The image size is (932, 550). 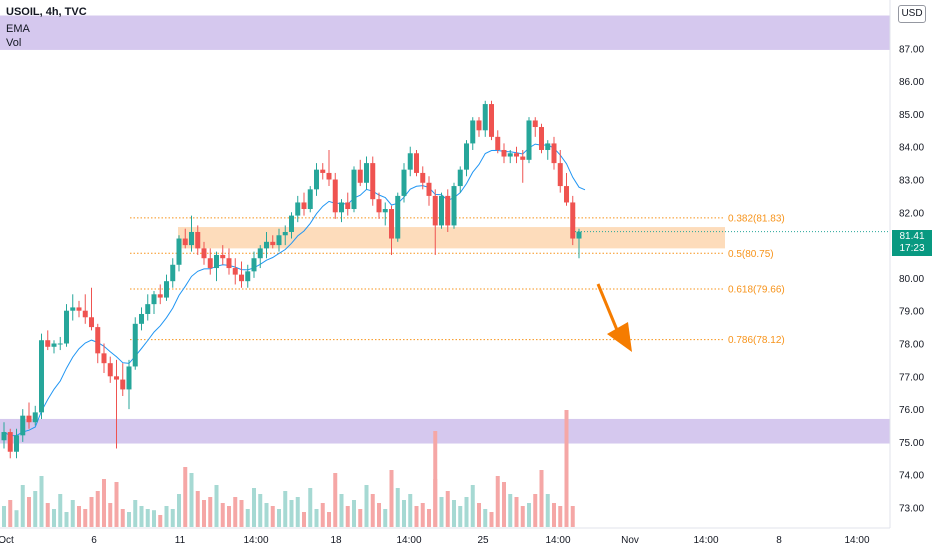 What do you see at coordinates (911, 115) in the screenshot?
I see `y-tick-label: 85.00` at bounding box center [911, 115].